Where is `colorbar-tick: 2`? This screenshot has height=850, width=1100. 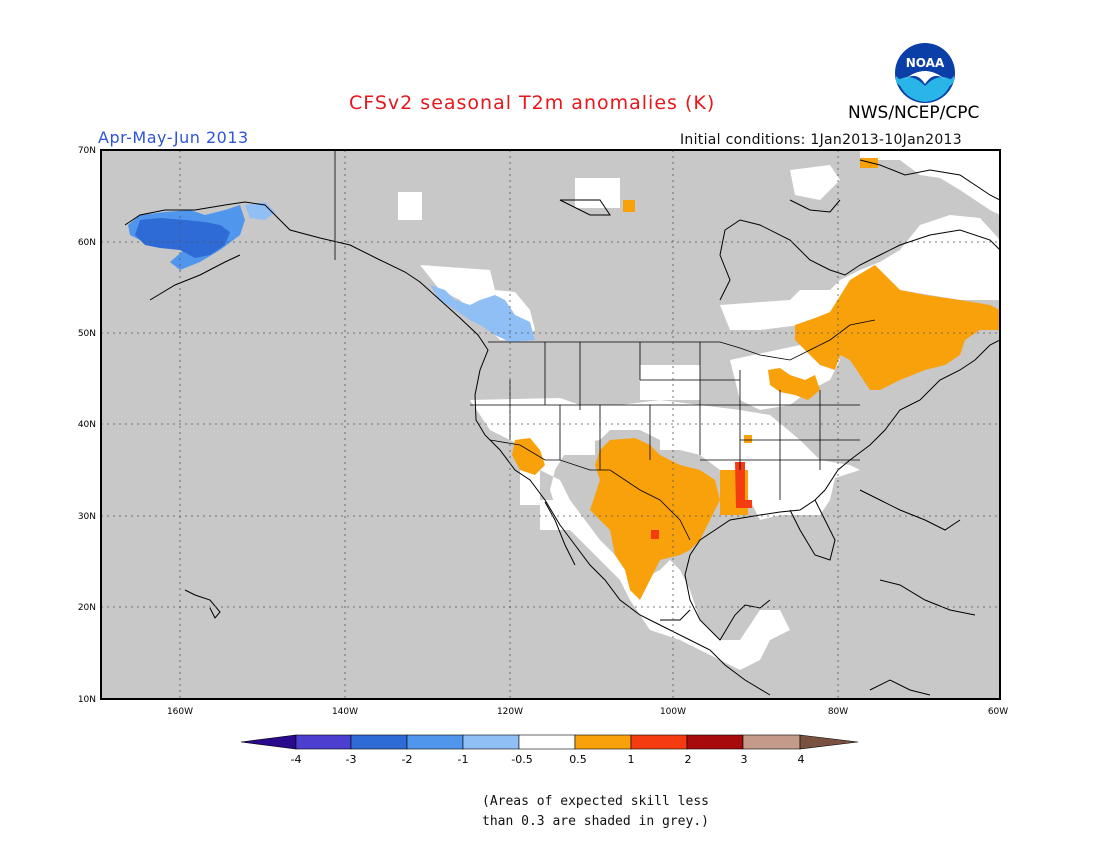
colorbar-tick: 2 is located at coordinates (688, 759).